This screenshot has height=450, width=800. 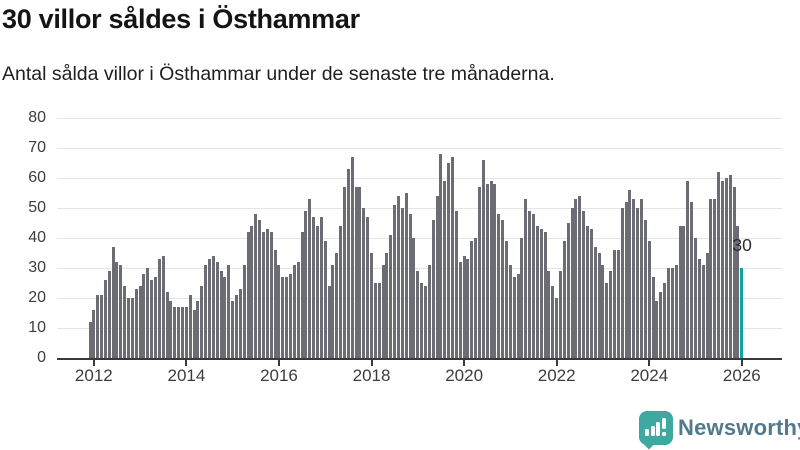 What do you see at coordinates (37, 237) in the screenshot?
I see `y-axis-label: 40` at bounding box center [37, 237].